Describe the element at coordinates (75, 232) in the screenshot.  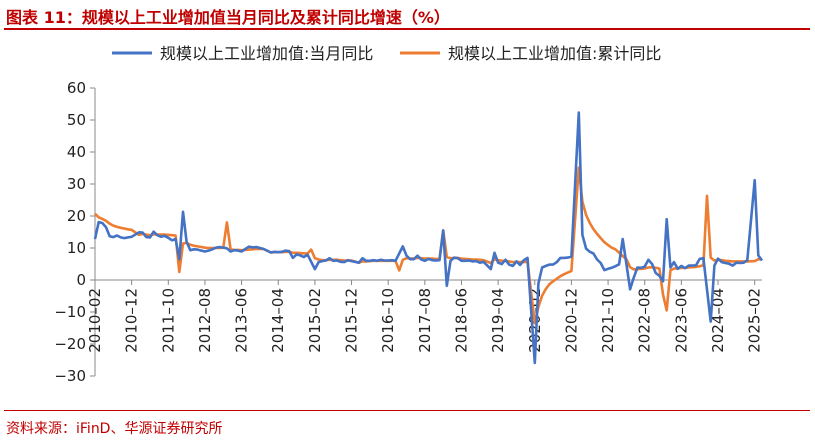
I see `y-axis: 60 50 40 30 20 10 0 −10 −20 −30` at that location.